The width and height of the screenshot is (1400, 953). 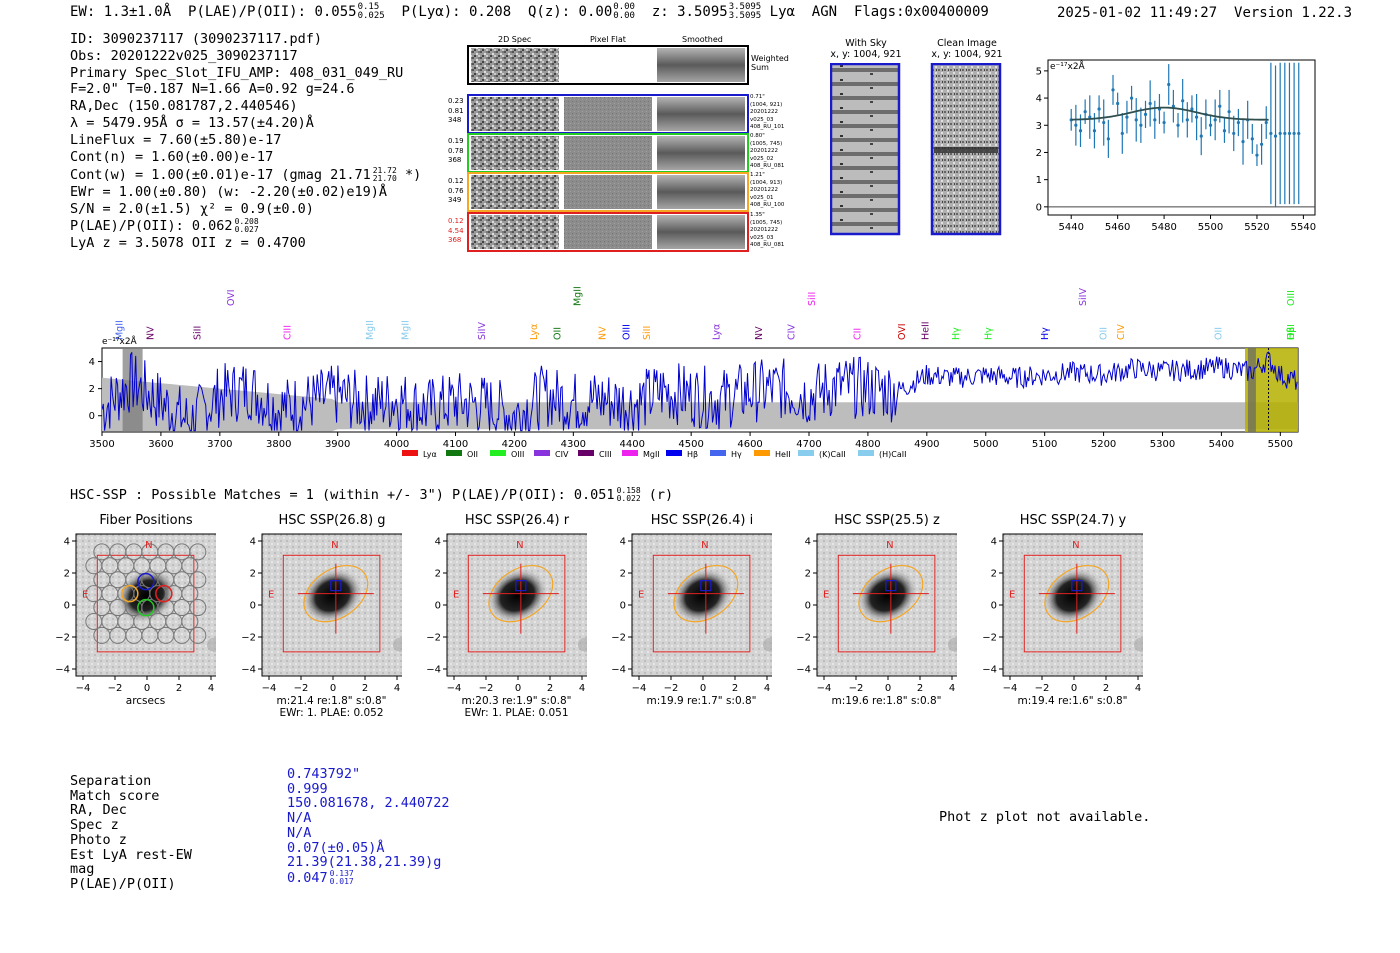 I want to click on hsc-caption-line1: m:19.6 re:1.8" s:0.8", so click(x=886, y=701).